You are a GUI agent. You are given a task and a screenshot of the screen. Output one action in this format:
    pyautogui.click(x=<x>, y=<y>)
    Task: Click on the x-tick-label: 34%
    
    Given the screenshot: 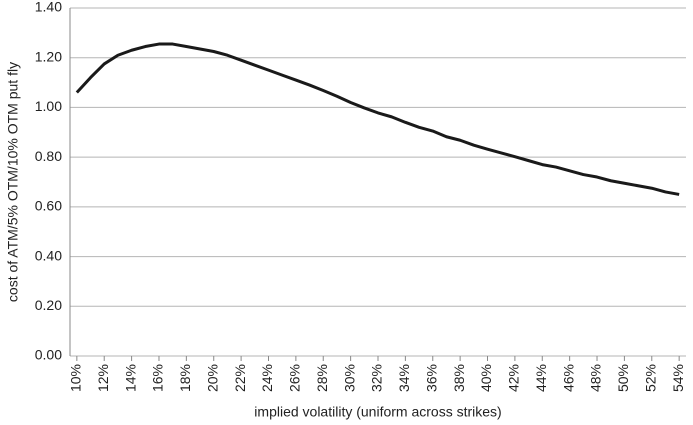 What is the action you would take?
    pyautogui.click(x=404, y=378)
    